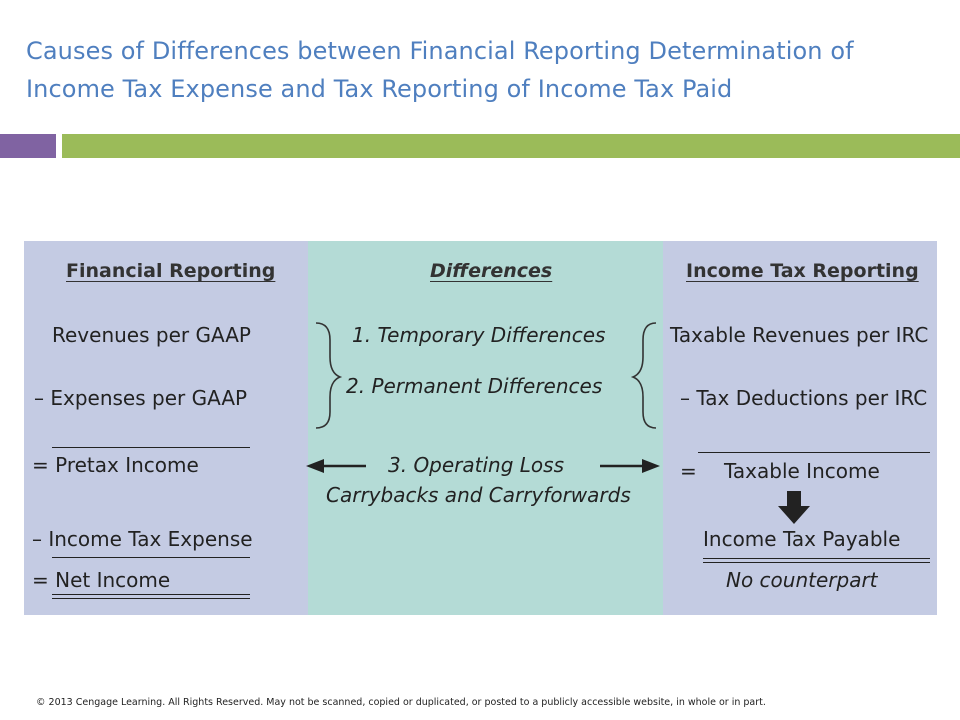 Image resolution: width=960 pixels, height=720 pixels. I want to click on accent-bar-purple, so click(28, 146).